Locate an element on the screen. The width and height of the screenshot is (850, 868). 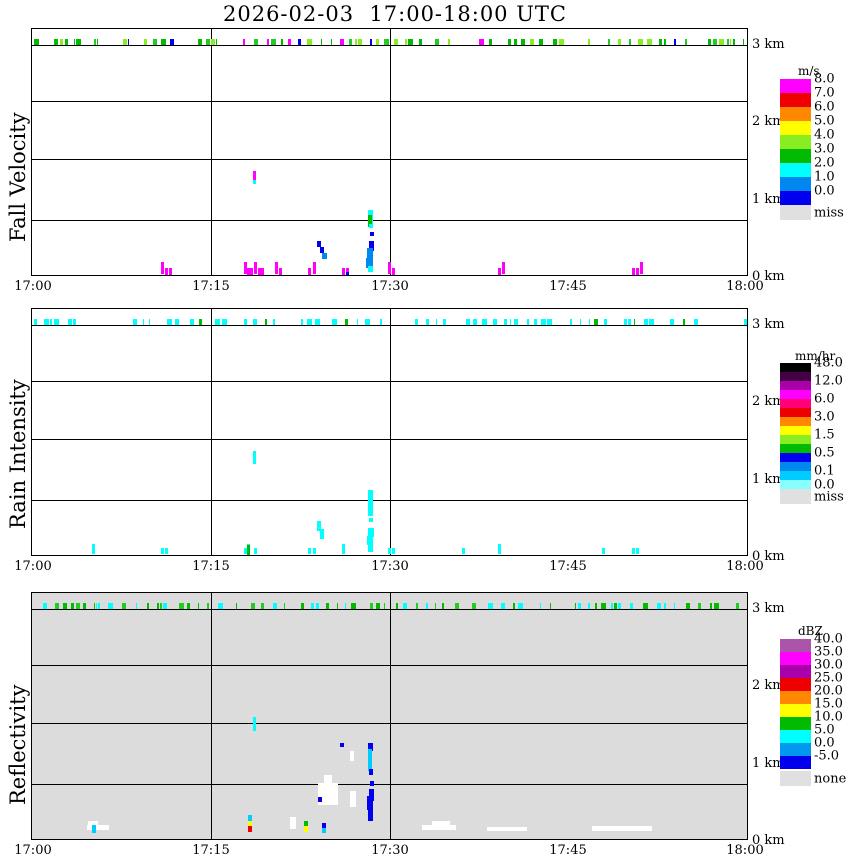
ytick-2km-p2: 2 km is located at coordinates (768, 401).